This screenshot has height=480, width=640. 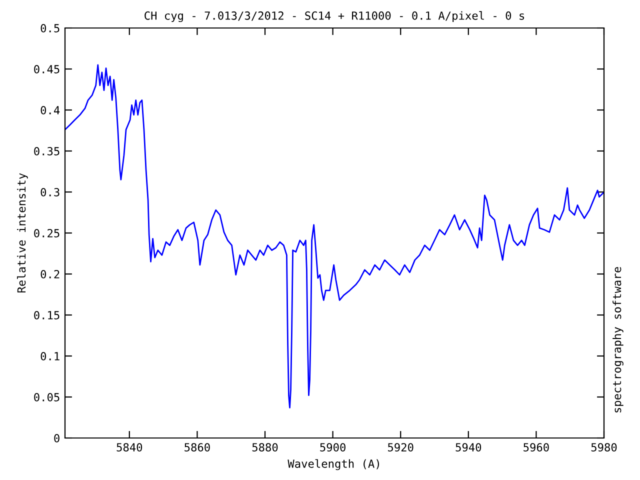 I want to click on y-tick-label: 0.3, so click(x=50, y=192).